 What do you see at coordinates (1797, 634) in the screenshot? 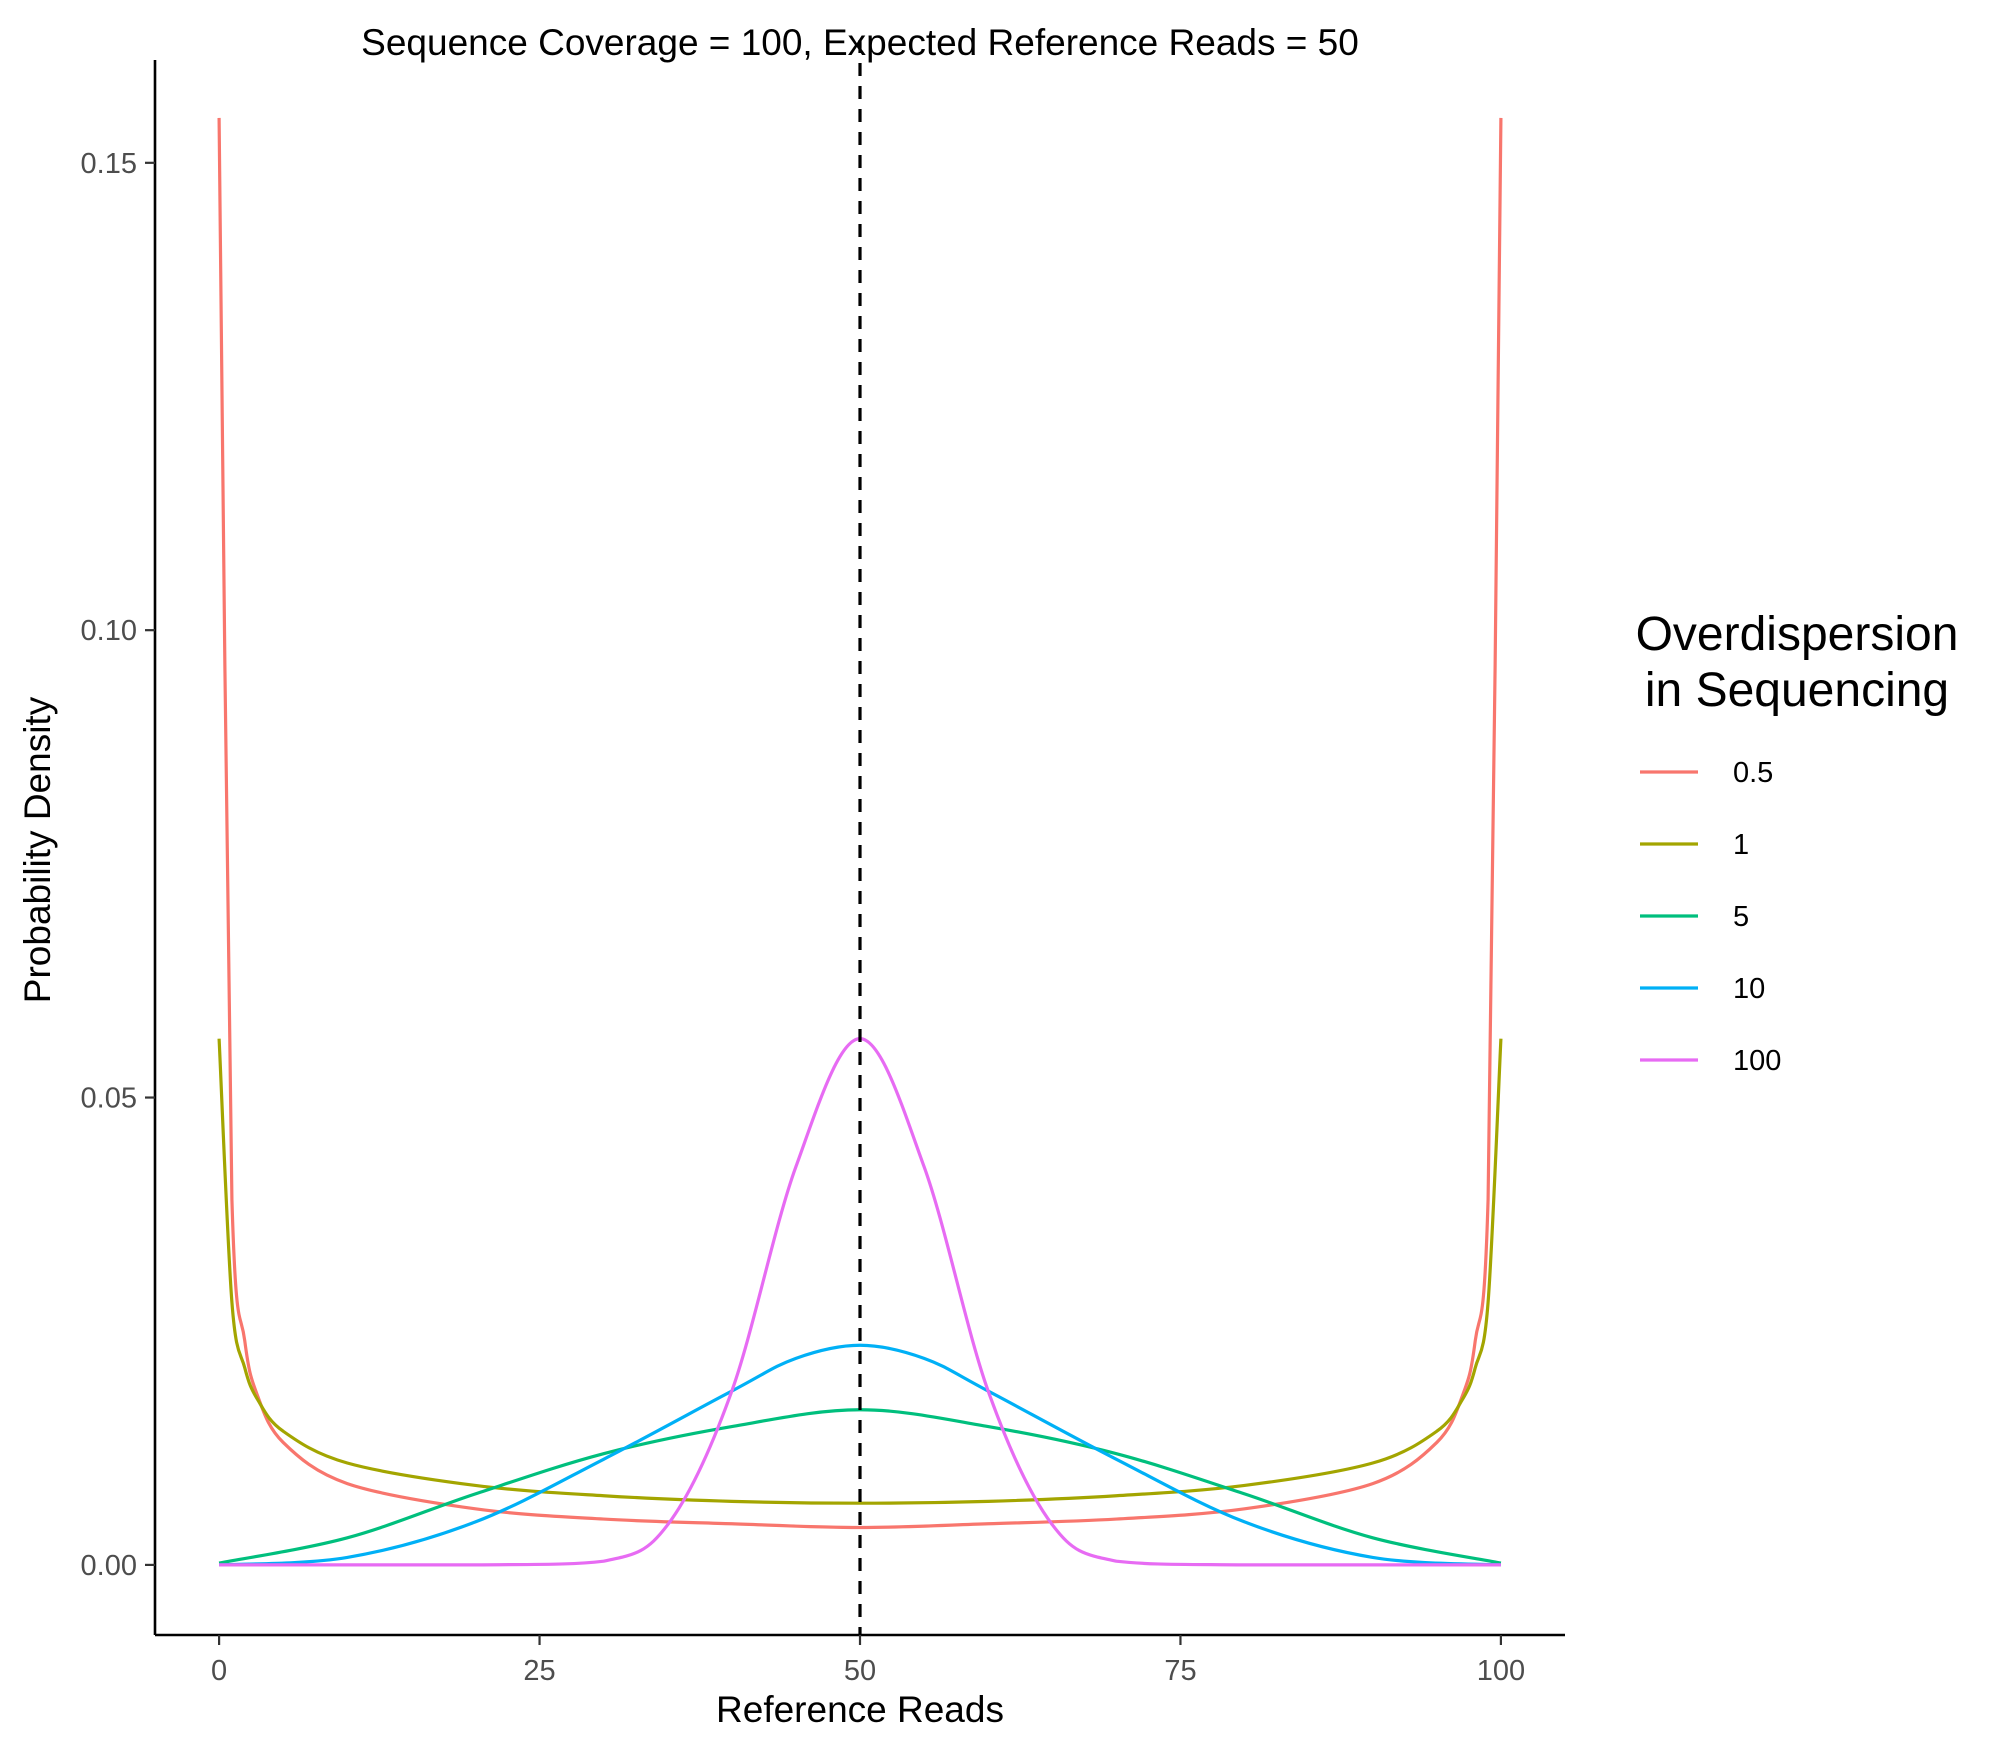
I see `legend-title: Overdispersion` at bounding box center [1797, 634].